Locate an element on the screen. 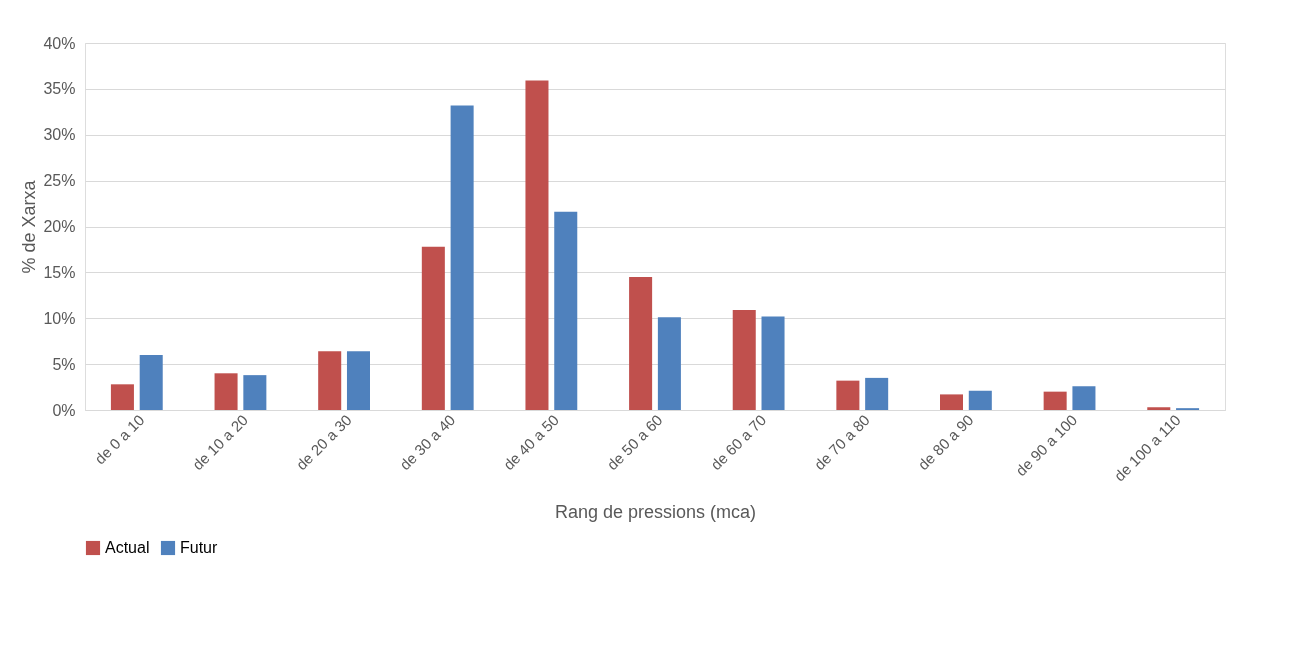 The height and width of the screenshot is (659, 1304). x-tick-label: de 80 a 90 is located at coordinates (945, 442).